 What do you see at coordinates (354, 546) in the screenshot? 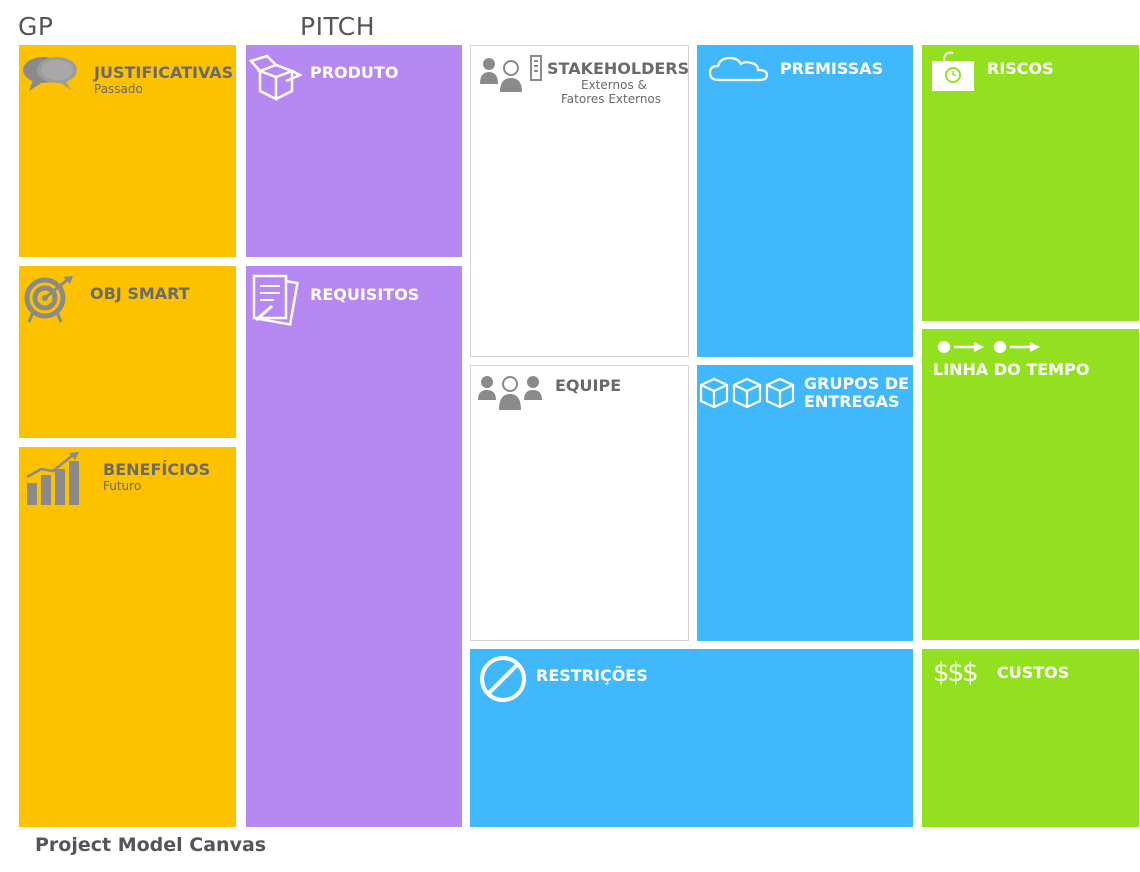
I see `requisitos-block: REQUISITOS` at bounding box center [354, 546].